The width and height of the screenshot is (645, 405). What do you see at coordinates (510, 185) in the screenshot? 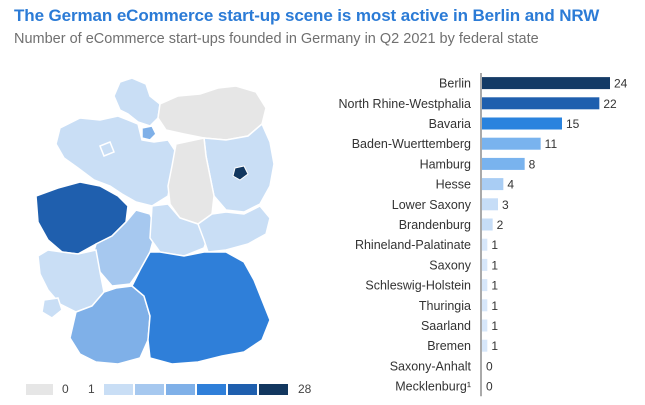
I see `value-label: 4` at bounding box center [510, 185].